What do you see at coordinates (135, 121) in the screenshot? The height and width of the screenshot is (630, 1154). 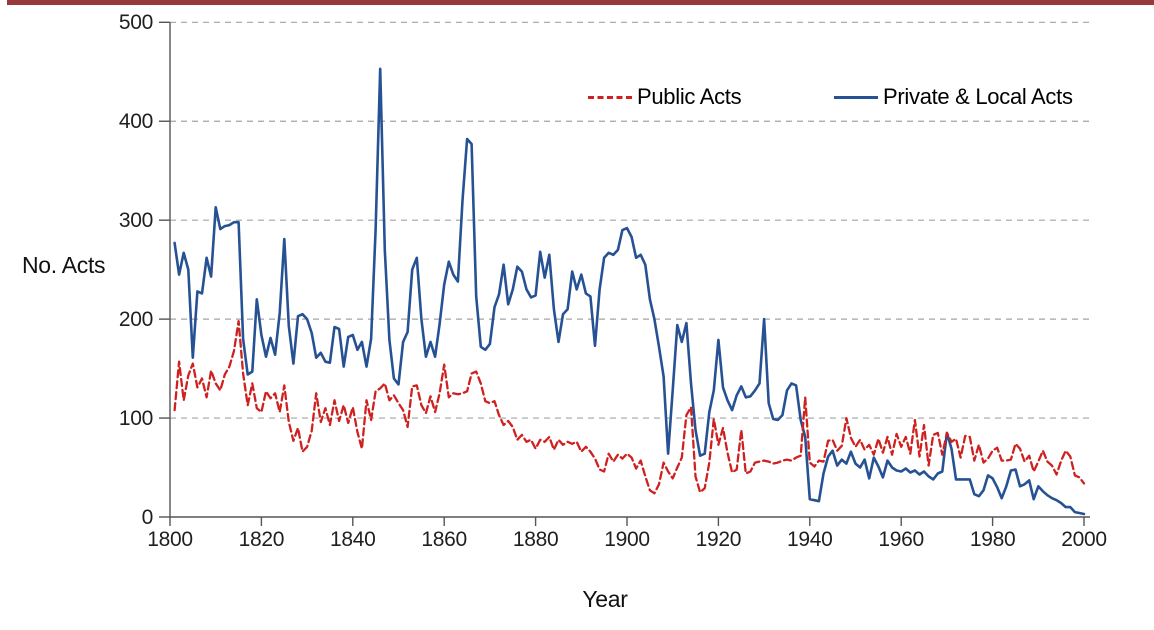 I see `y-tick-label: 400` at bounding box center [135, 121].